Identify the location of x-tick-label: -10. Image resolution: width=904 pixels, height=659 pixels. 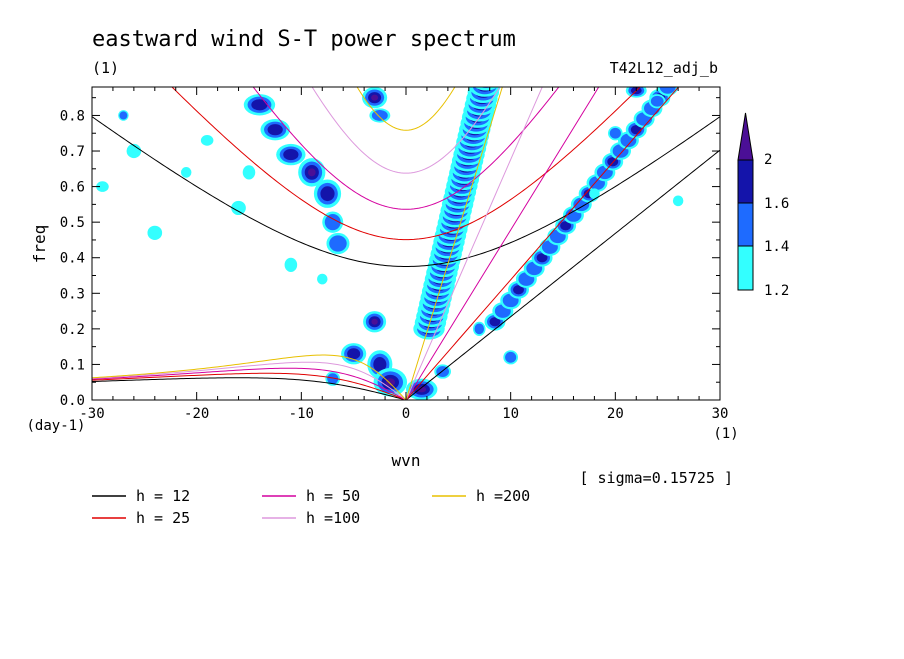
(301, 414).